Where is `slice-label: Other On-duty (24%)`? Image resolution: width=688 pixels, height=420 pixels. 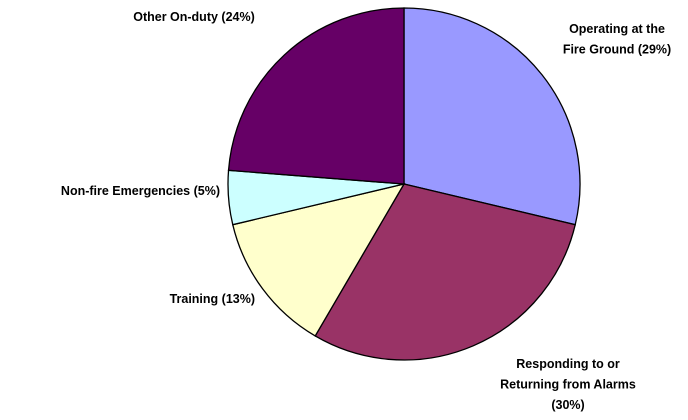
slice-label: Other On-duty (24%) is located at coordinates (194, 17).